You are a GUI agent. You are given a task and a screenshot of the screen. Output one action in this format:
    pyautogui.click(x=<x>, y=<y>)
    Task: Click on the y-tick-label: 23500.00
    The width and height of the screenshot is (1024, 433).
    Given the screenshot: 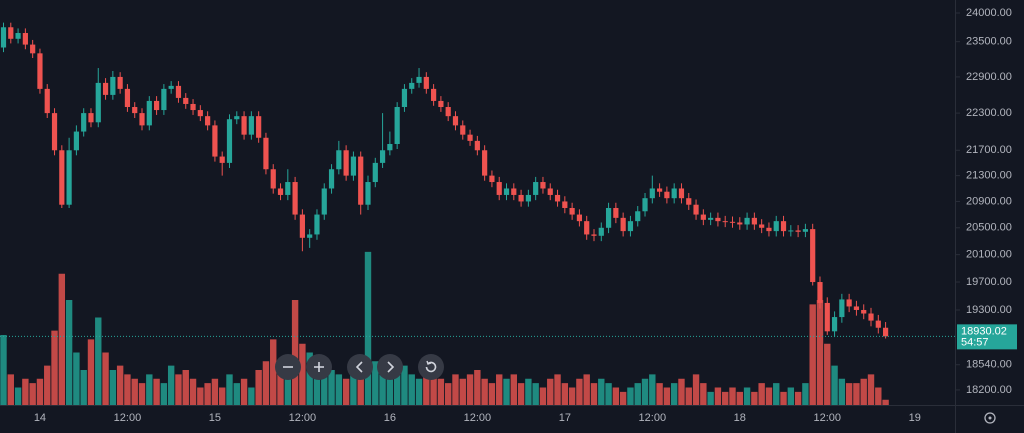 What is the action you would take?
    pyautogui.click(x=989, y=42)
    